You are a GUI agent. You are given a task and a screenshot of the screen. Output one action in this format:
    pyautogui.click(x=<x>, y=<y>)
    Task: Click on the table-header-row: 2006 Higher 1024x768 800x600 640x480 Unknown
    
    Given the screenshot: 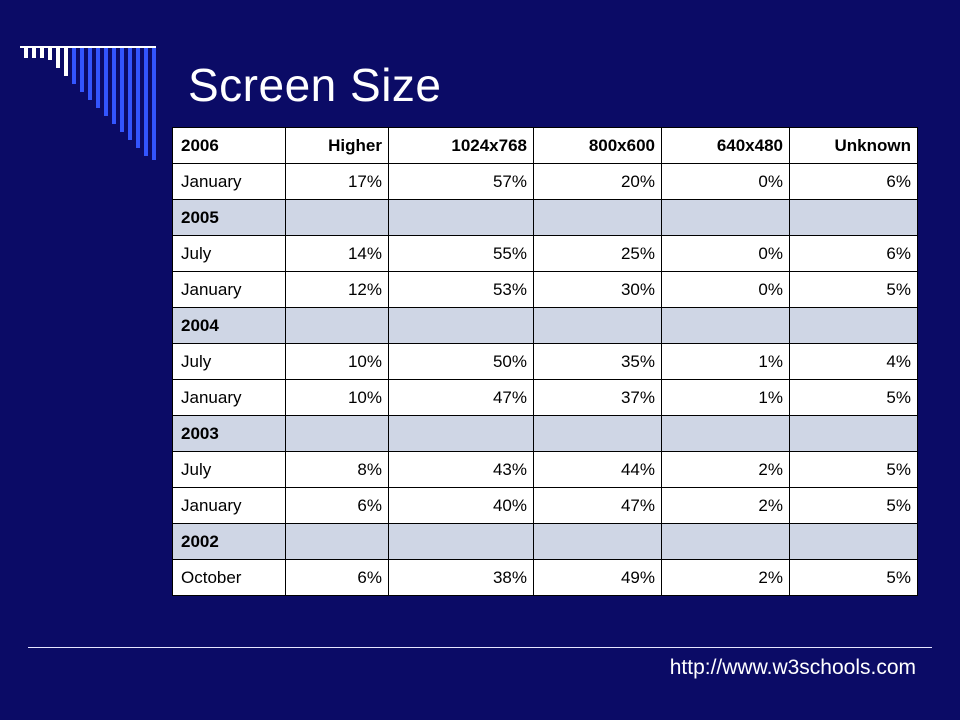 What is the action you would take?
    pyautogui.click(x=545, y=145)
    